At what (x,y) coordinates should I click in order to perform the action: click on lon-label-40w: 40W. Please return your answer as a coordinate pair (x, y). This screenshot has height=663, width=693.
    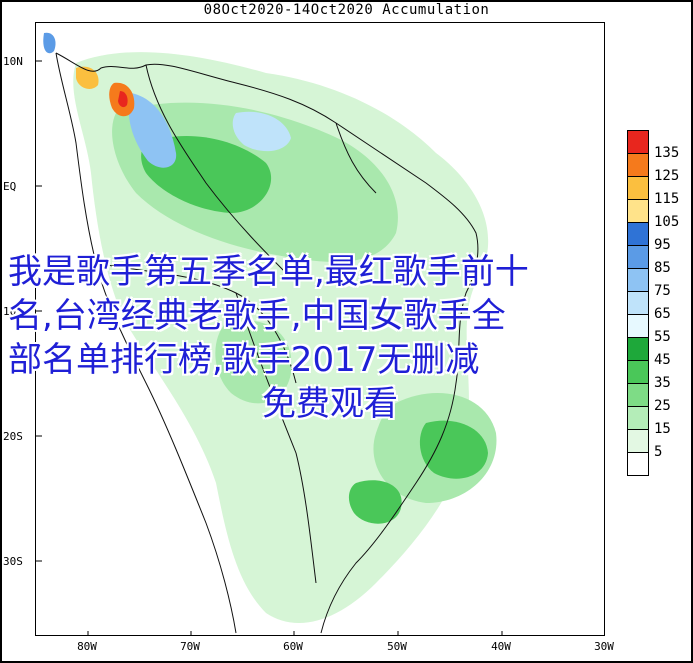
    Looking at the image, I should click on (501, 646).